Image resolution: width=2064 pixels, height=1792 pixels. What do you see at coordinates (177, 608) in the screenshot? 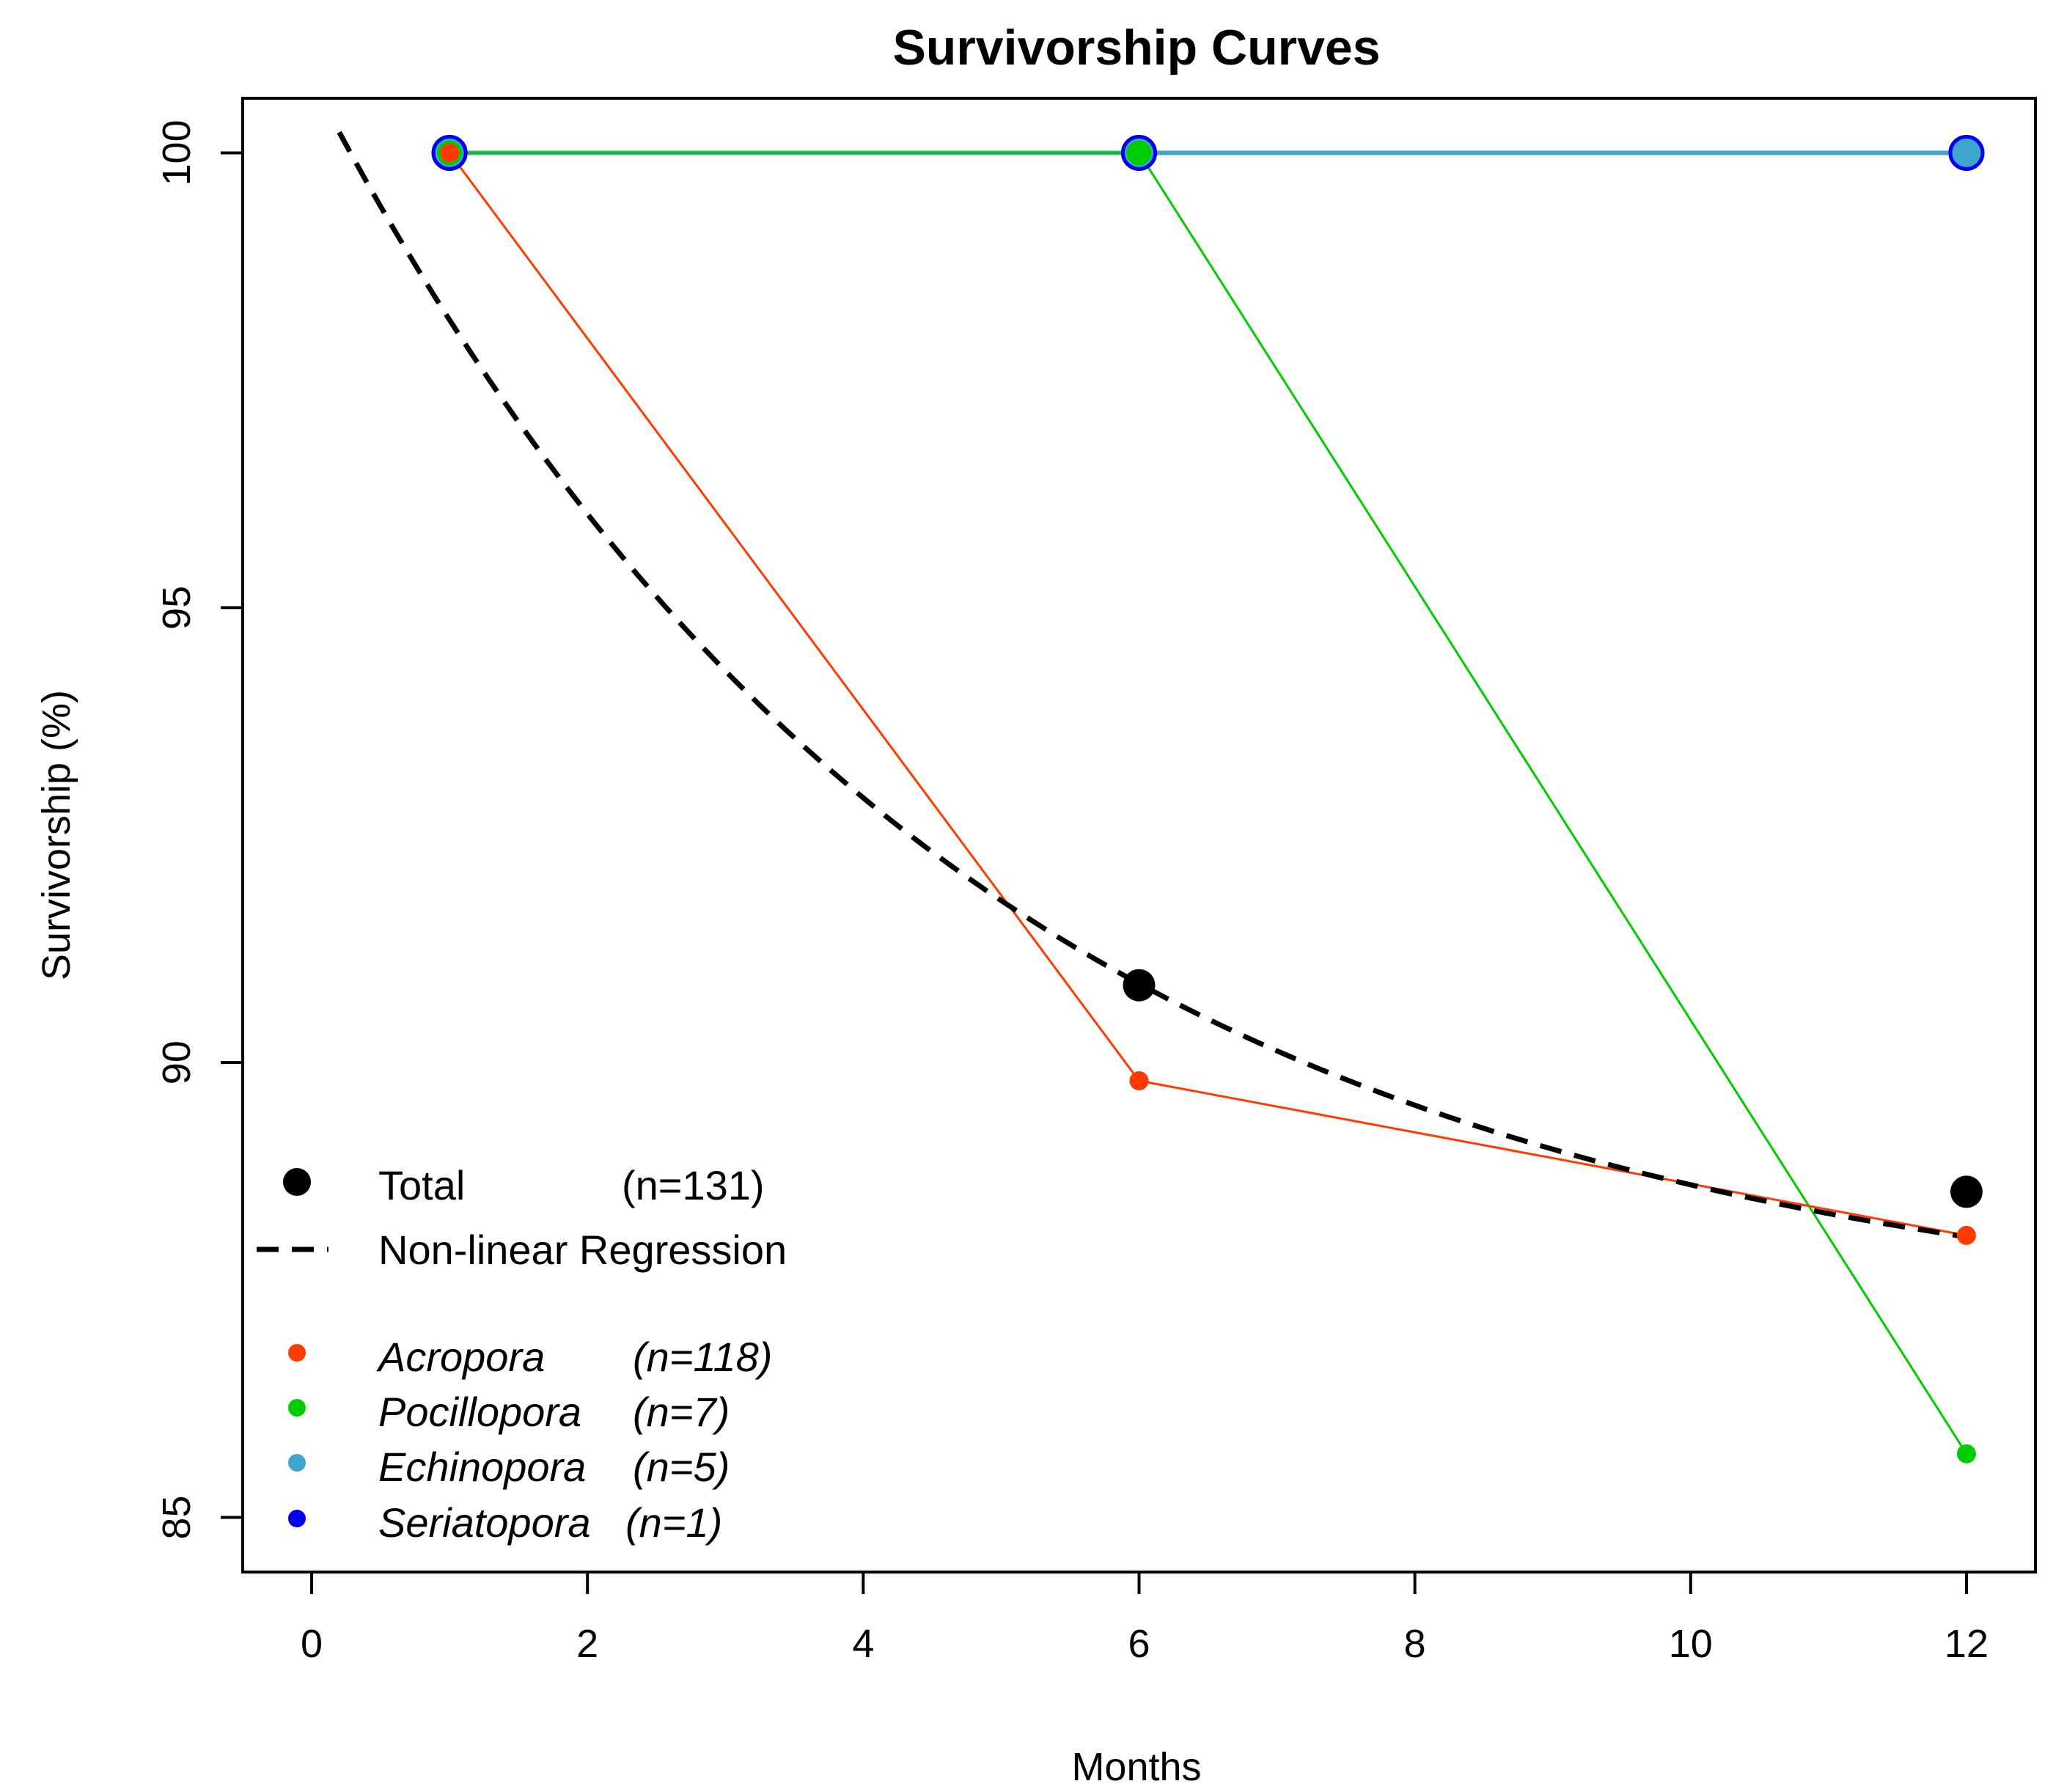
I see `y-tick-label: 95` at bounding box center [177, 608].